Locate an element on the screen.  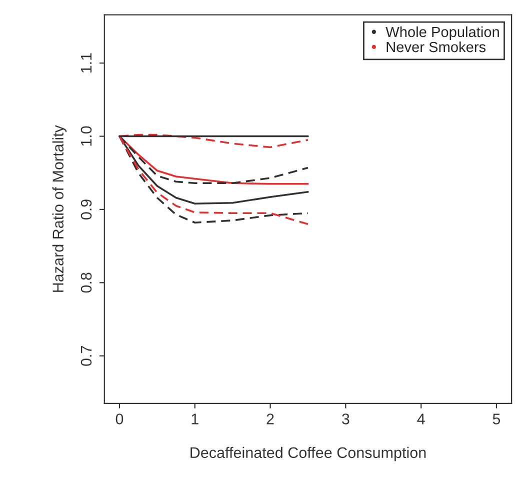
legend-label: Never Smokers is located at coordinates (436, 46).